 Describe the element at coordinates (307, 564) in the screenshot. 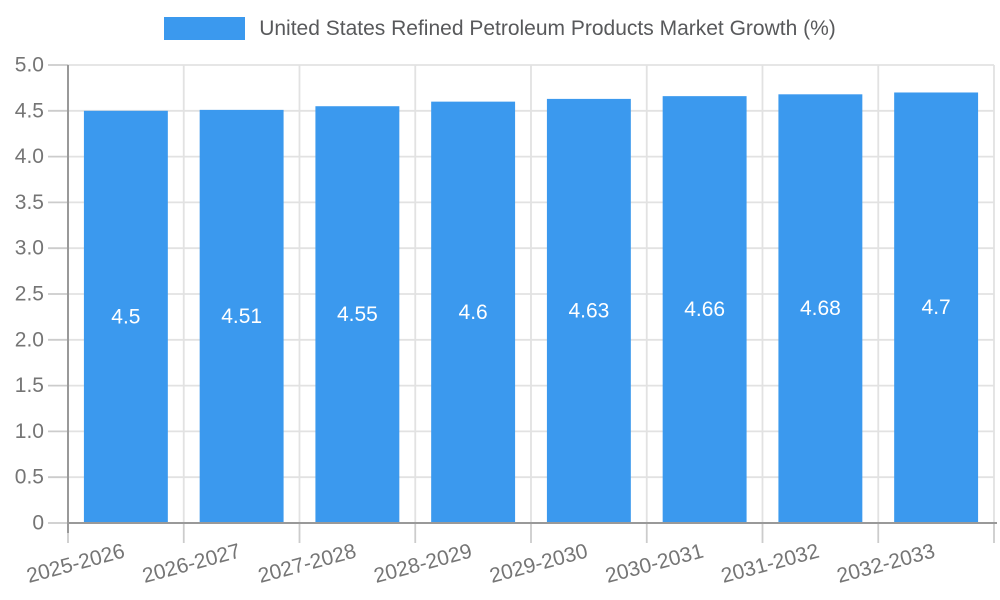

I see `x-tick-label: 2027-2028` at that location.